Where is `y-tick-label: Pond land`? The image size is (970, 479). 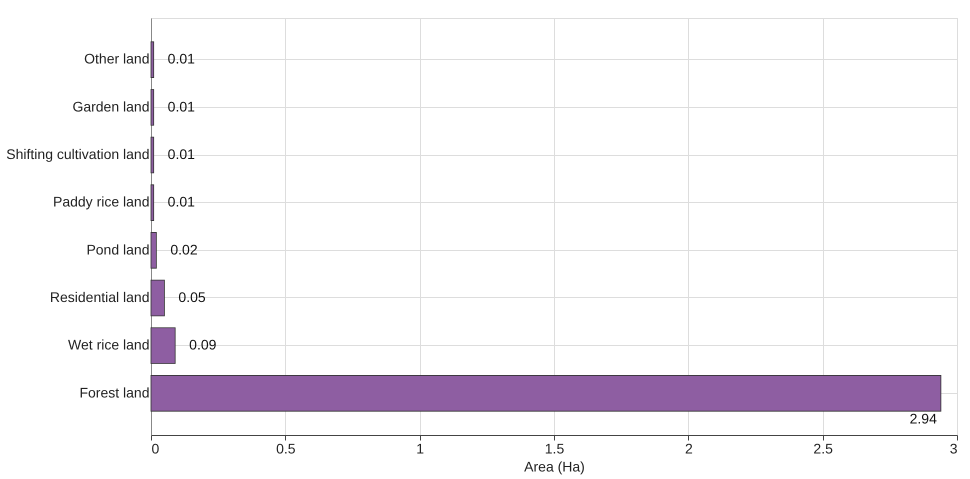 y-tick-label: Pond land is located at coordinates (118, 249).